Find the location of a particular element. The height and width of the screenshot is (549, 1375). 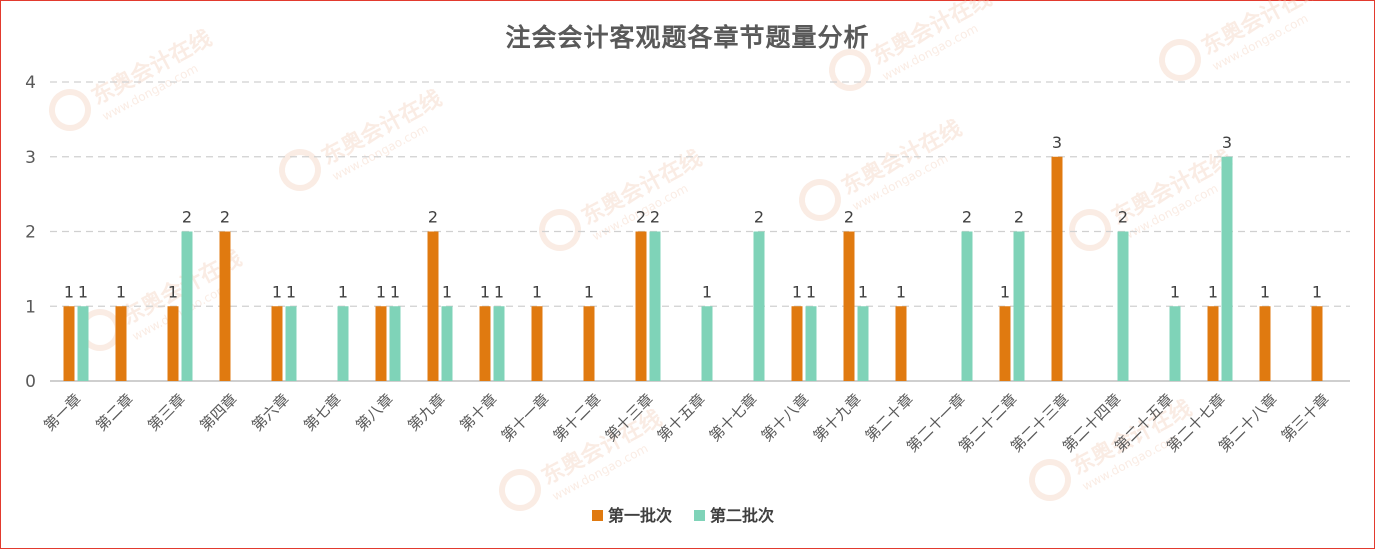

x-tick-label: 第九章 is located at coordinates (426, 412).